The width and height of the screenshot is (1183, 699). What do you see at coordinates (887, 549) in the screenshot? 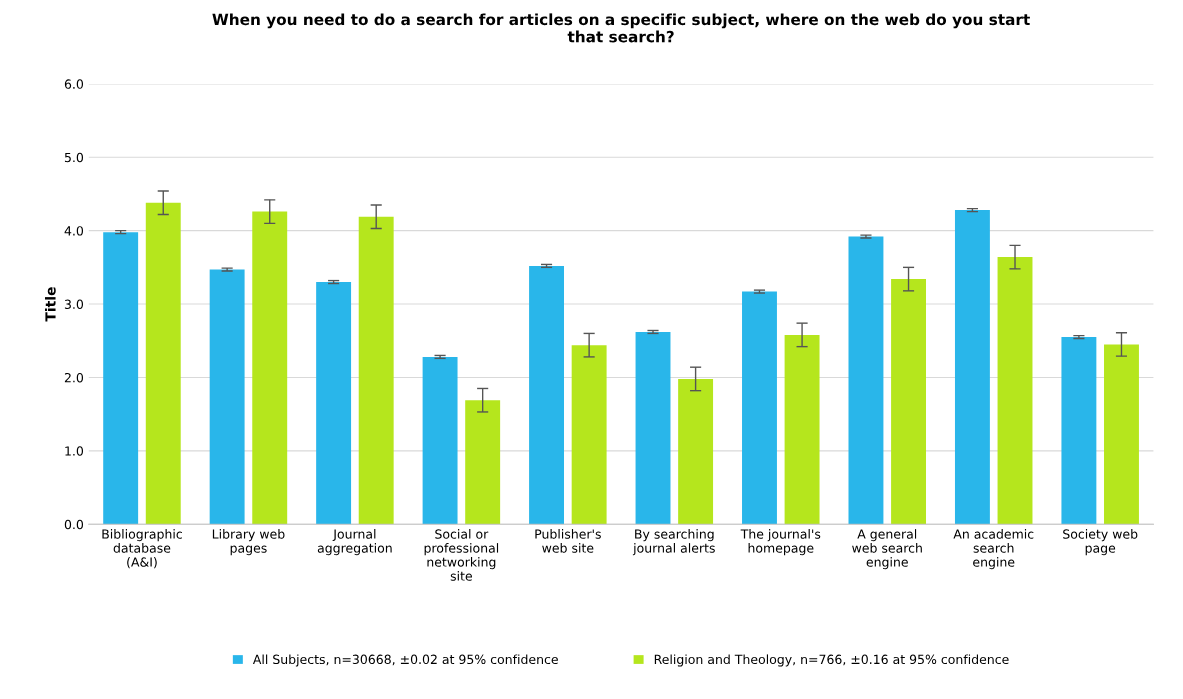
I see `x-tick-label: A general web search engine` at bounding box center [887, 549].